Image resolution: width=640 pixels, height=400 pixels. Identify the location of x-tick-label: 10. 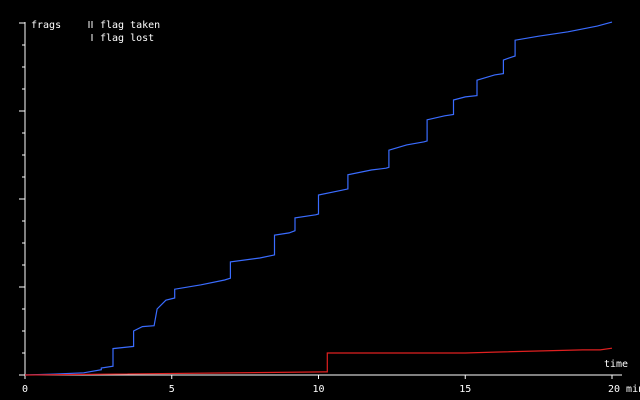
(318, 389).